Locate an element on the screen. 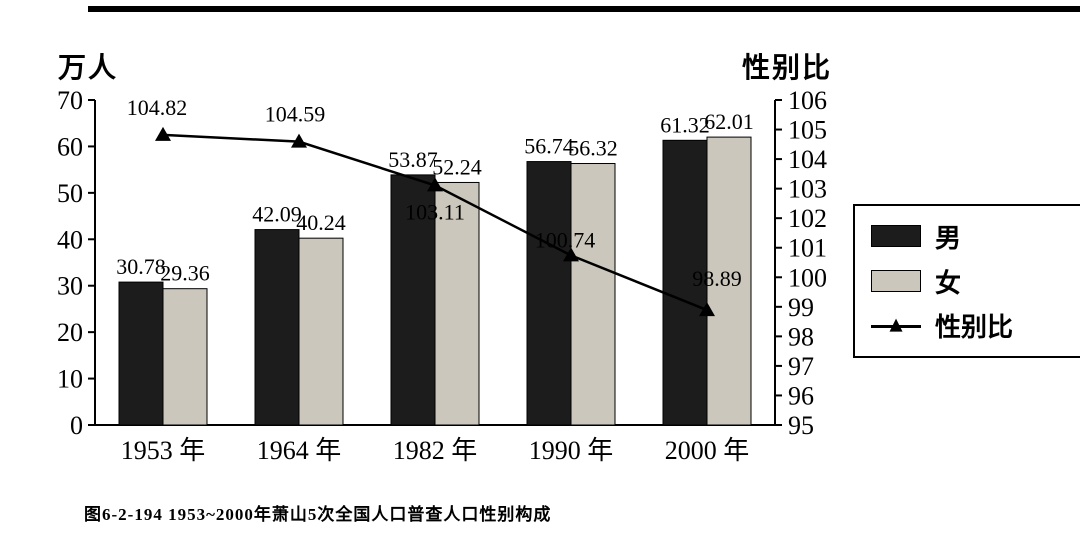 This screenshot has width=1080, height=551. bar-value-label-female: 52.24 is located at coordinates (457, 166).